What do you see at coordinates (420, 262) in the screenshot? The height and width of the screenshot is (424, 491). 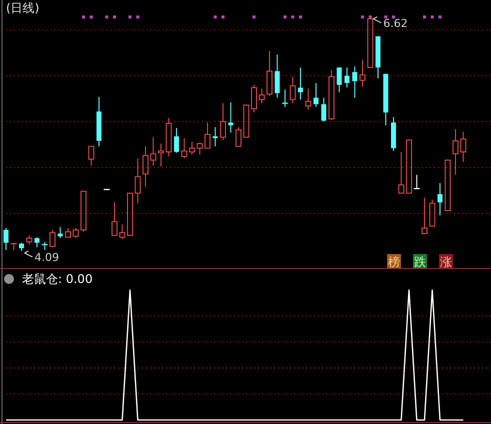 I see `text: 跌` at bounding box center [420, 262].